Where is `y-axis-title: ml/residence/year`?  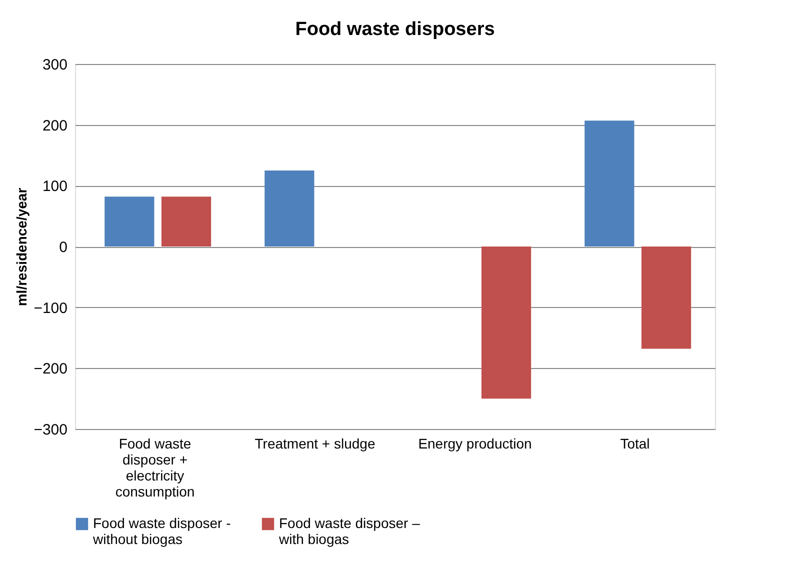
y-axis-title: ml/residence/year is located at coordinates (22, 246).